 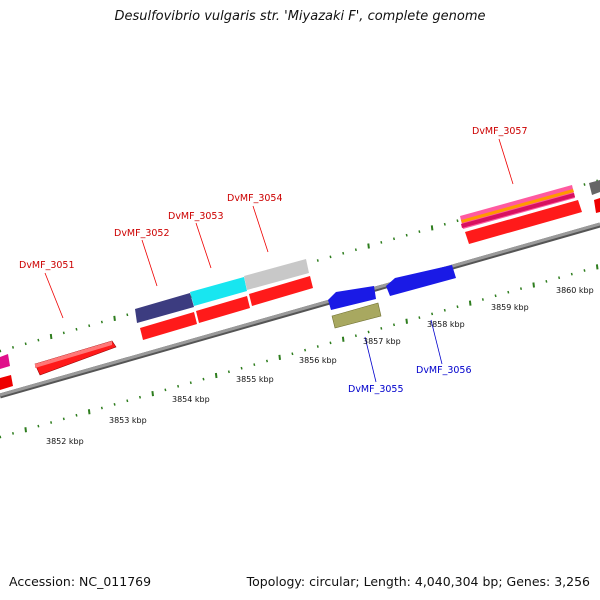 I want to click on feature-dvmf-3053-block, so click(x=218, y=291).